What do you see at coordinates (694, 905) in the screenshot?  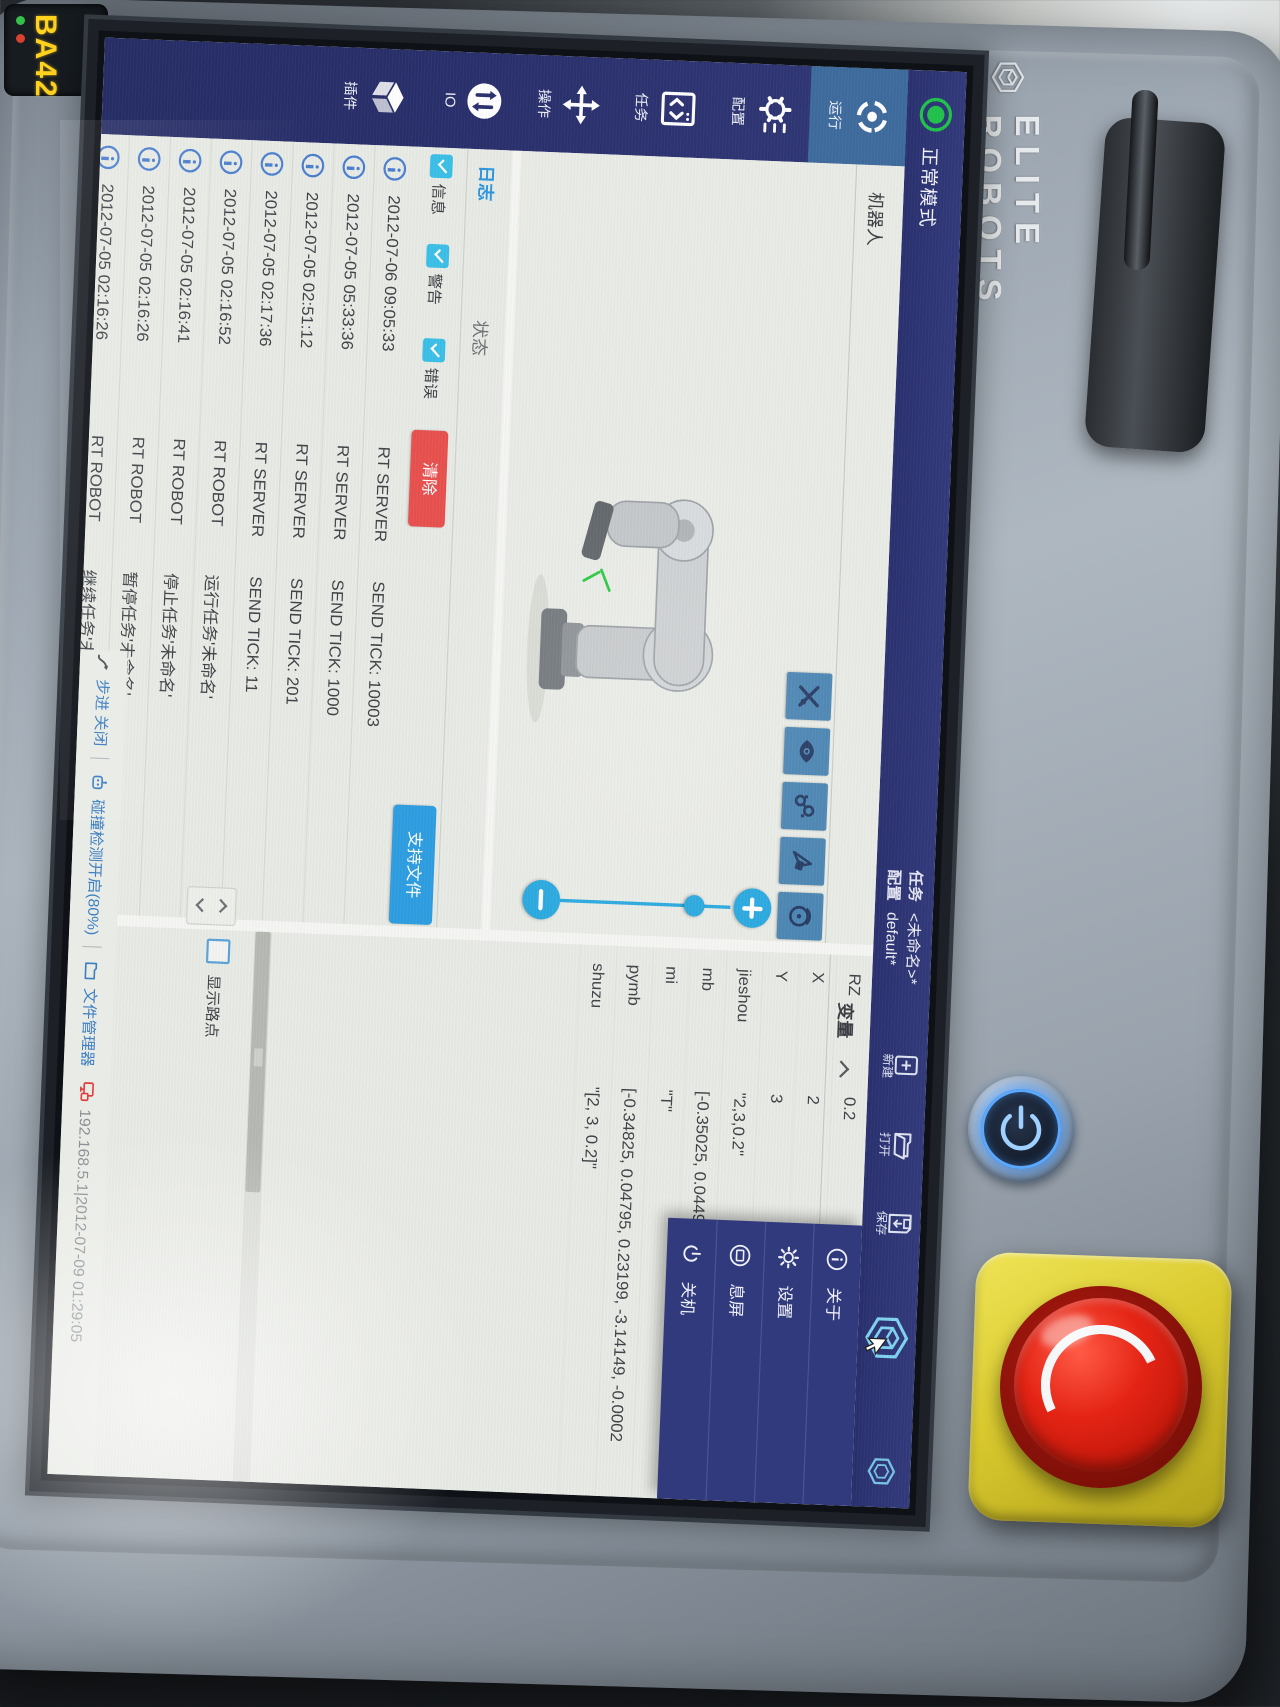 I see `zoom-slider-knob` at bounding box center [694, 905].